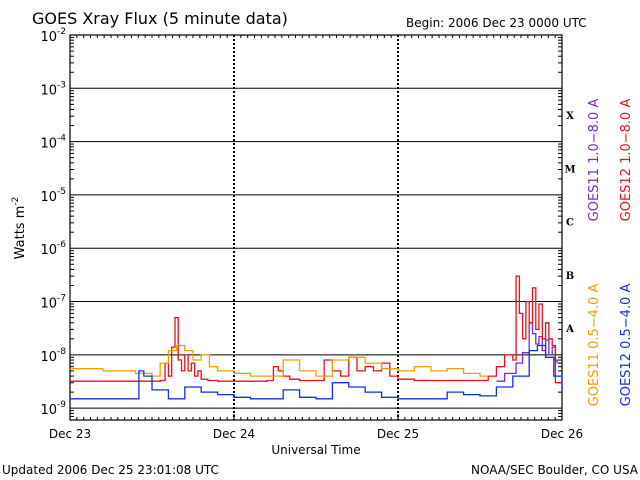 This screenshot has height=480, width=640. I want to click on begin-time-label: Begin: 2006 Dec 23 0000 UTC, so click(496, 23).